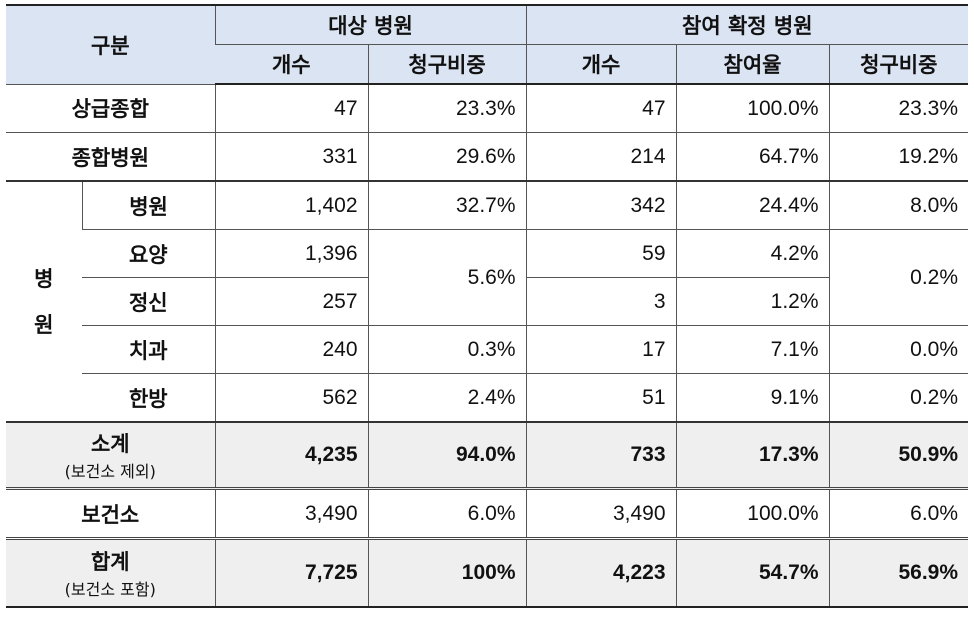 Image resolution: width=974 pixels, height=624 pixels. I want to click on header-row-1: 구분 대상 병원 참여 확정 병원, so click(487, 44).